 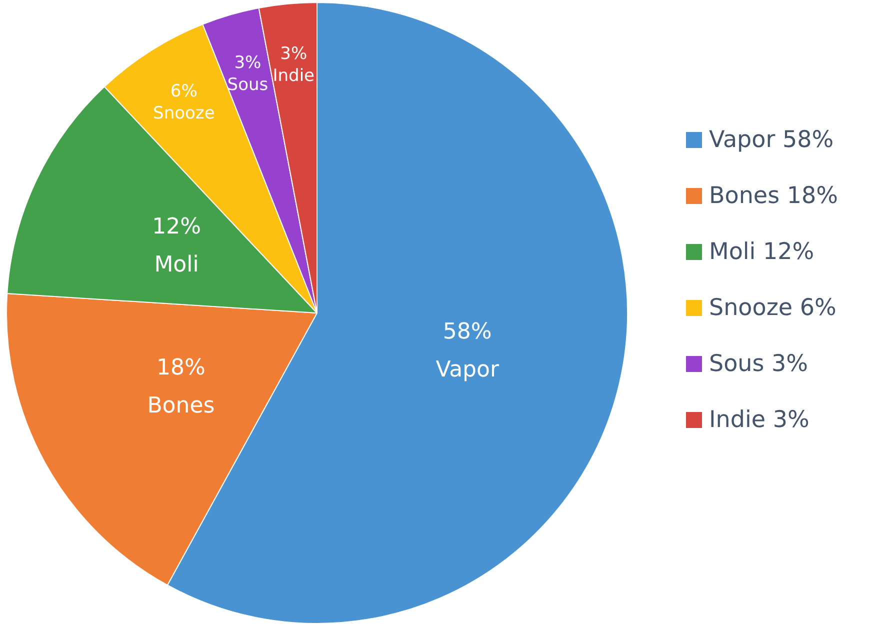 I want to click on legend-label: Indie, so click(x=737, y=420).